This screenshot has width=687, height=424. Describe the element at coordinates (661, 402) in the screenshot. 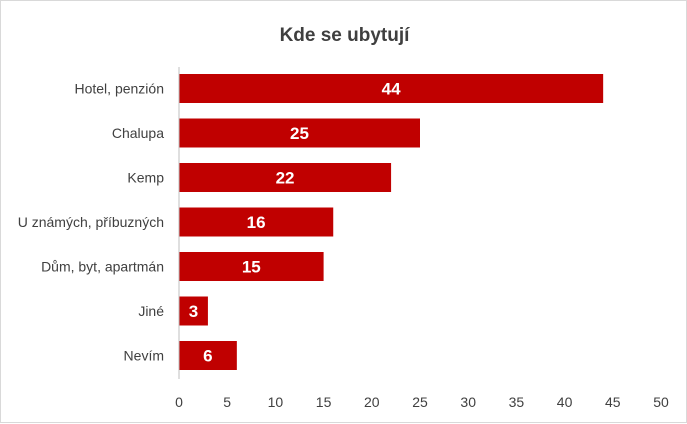

I see `x-tick-label: 50` at that location.